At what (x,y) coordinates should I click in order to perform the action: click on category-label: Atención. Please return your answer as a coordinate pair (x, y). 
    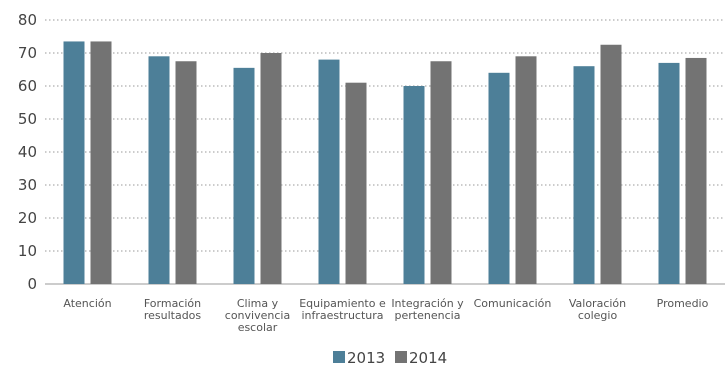
    Looking at the image, I should click on (87, 303).